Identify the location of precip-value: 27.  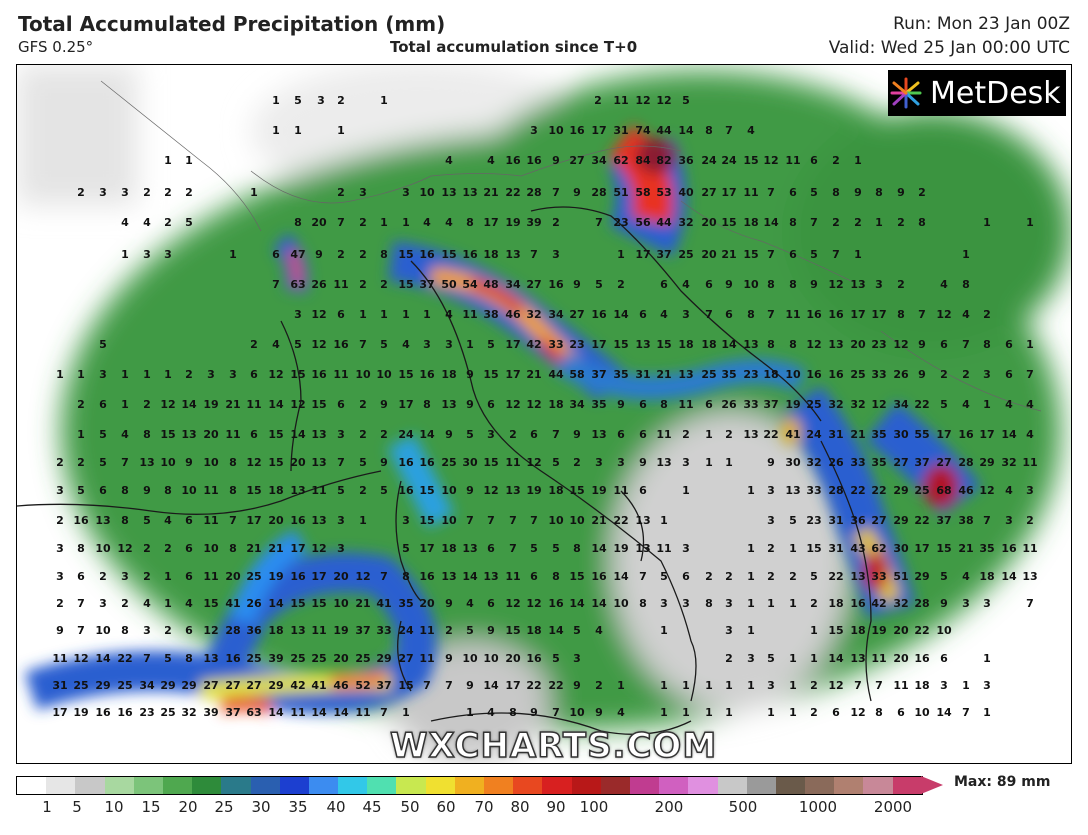
(533, 284).